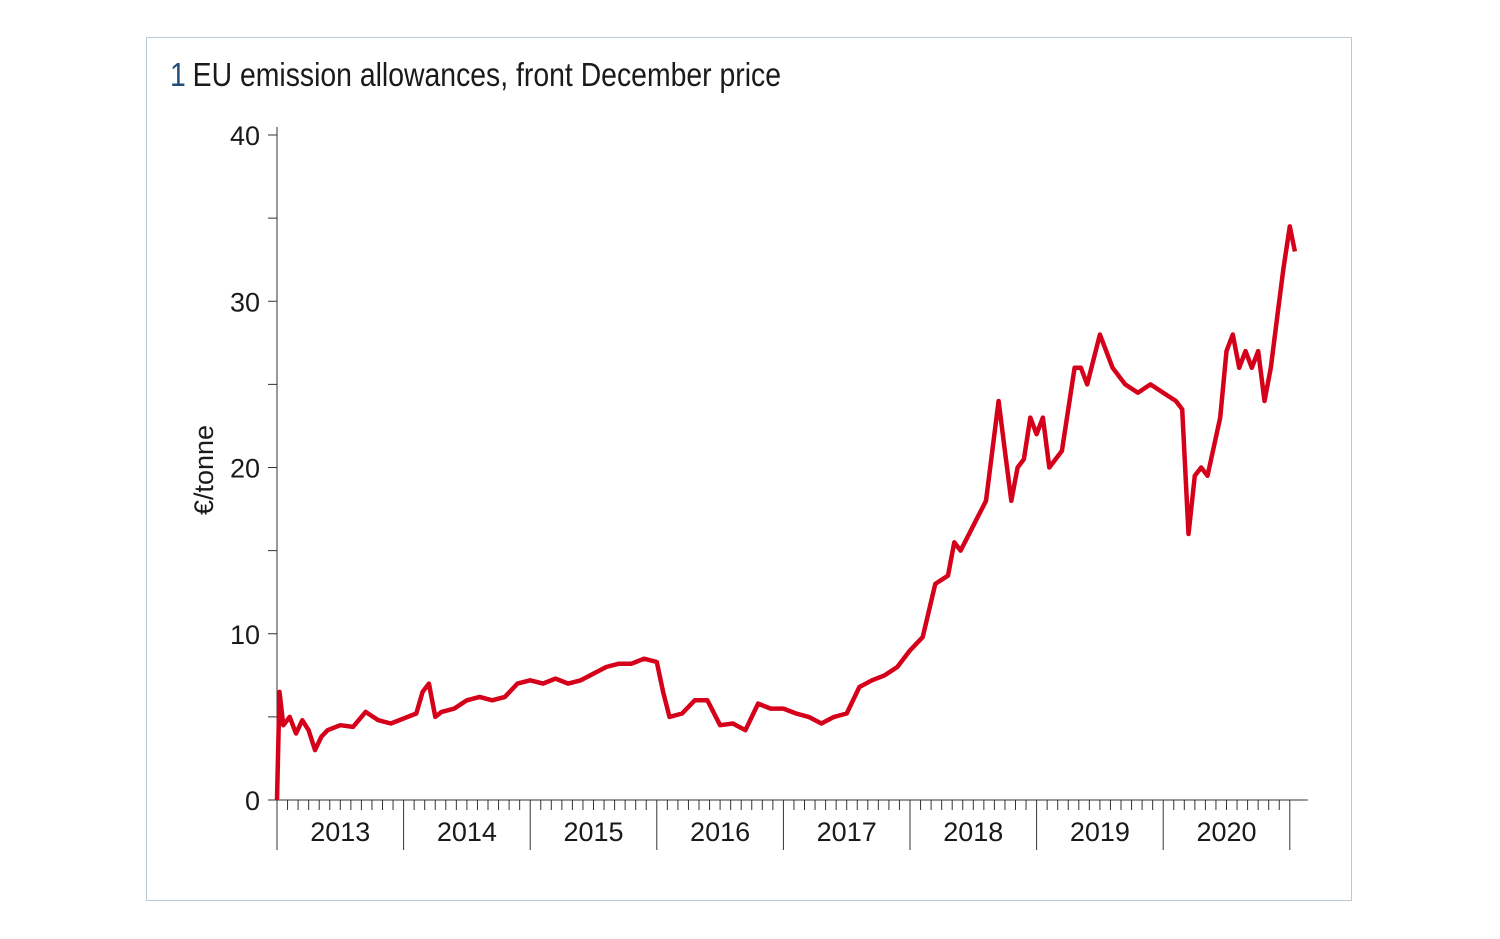  Describe the element at coordinates (252, 801) in the screenshot. I see `y-tick-label: 0` at that location.